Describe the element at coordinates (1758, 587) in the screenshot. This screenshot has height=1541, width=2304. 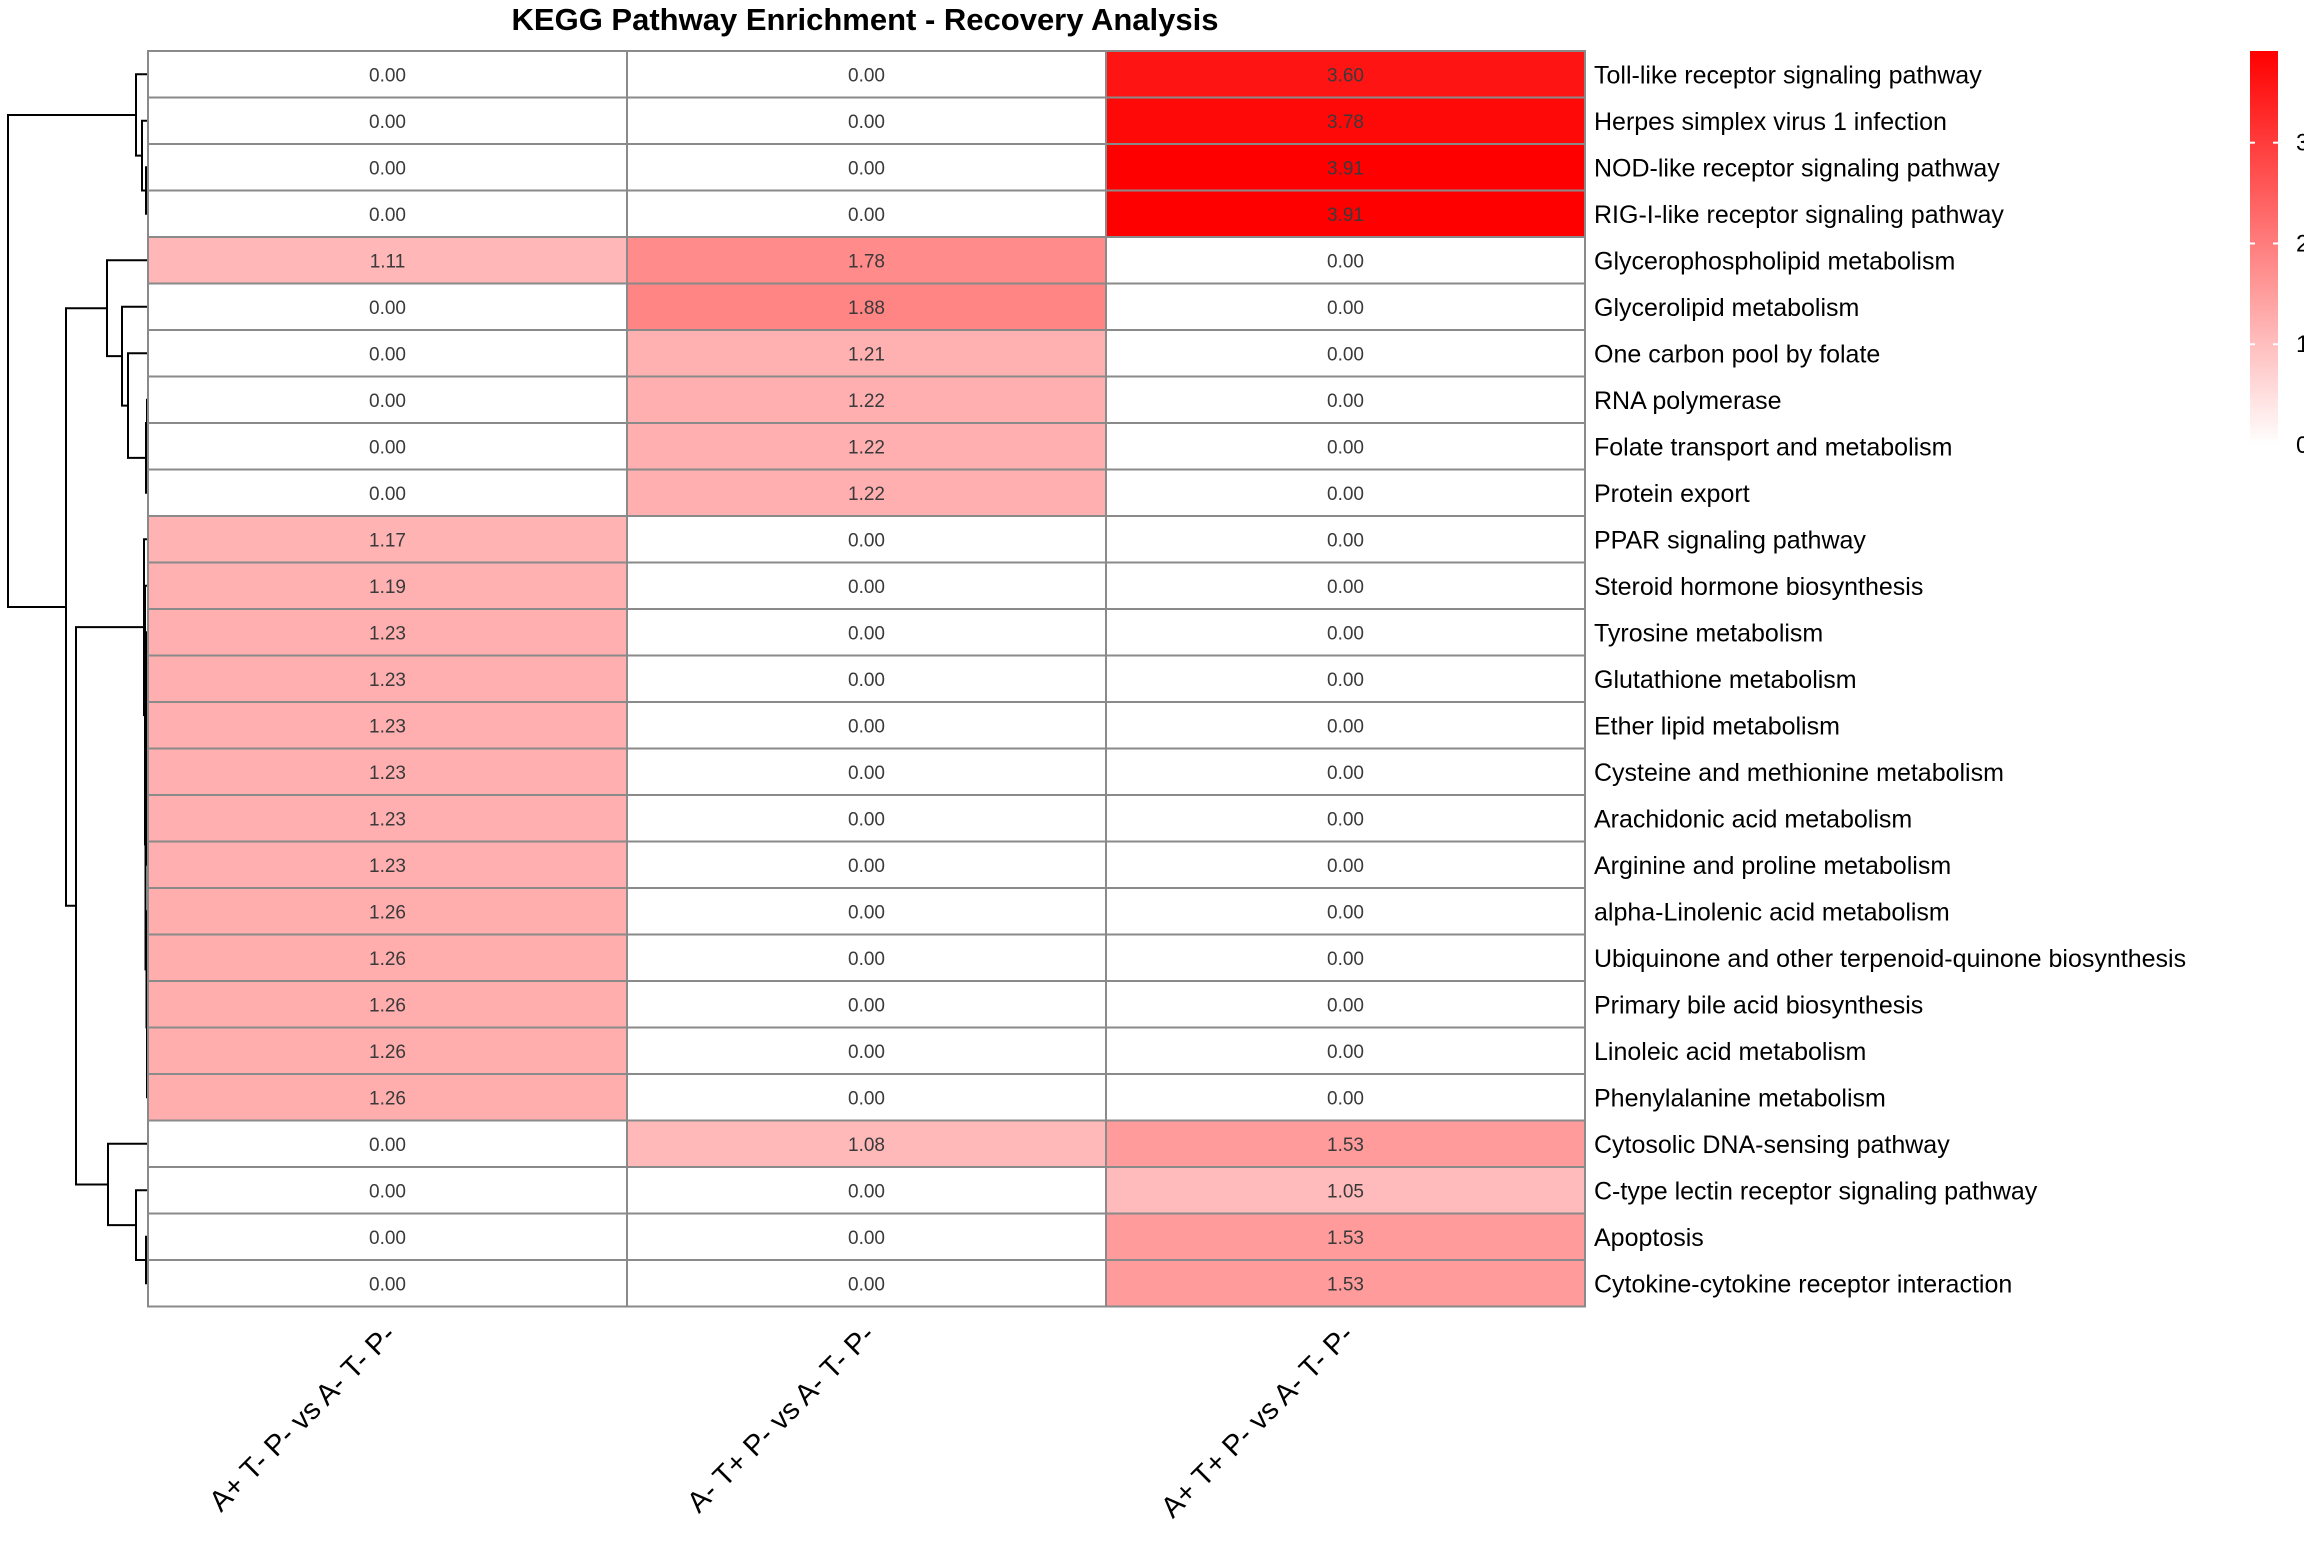
I see `row-label: Steroid hormone biosynthesis` at that location.